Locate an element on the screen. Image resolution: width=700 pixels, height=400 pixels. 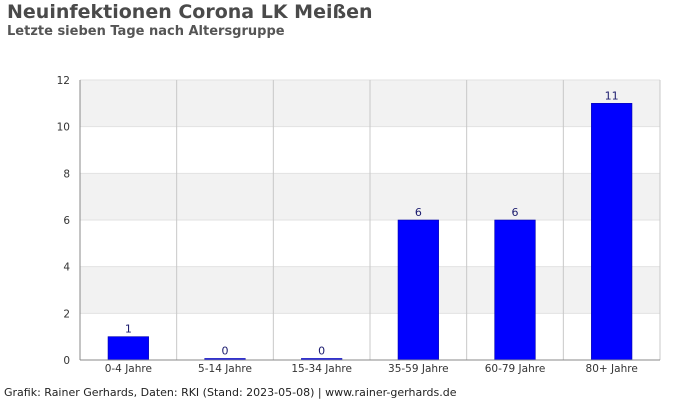
x-tick-label: 80+ Jahre is located at coordinates (612, 369).